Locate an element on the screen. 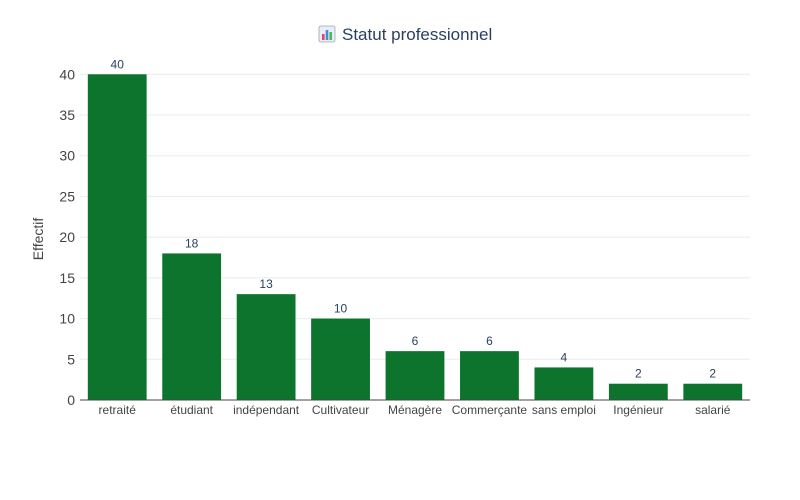 The width and height of the screenshot is (800, 500). bar-Ménagère is located at coordinates (415, 375).